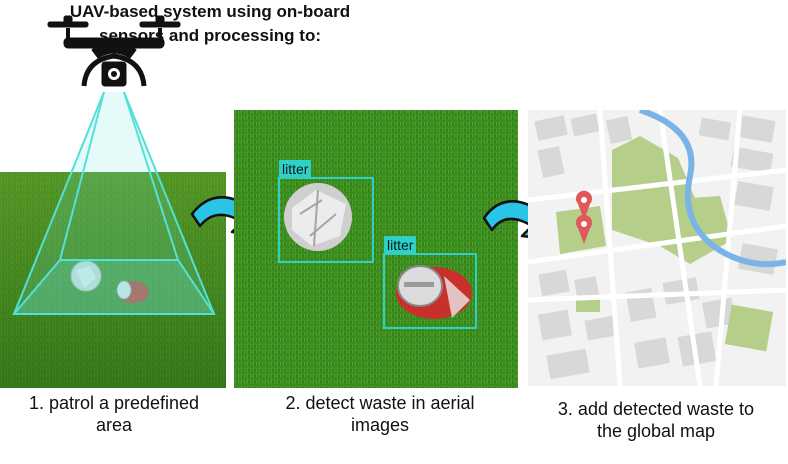 Image resolution: width=788 pixels, height=464 pixels. Describe the element at coordinates (113, 203) in the screenshot. I see `patrol-frustum` at that location.